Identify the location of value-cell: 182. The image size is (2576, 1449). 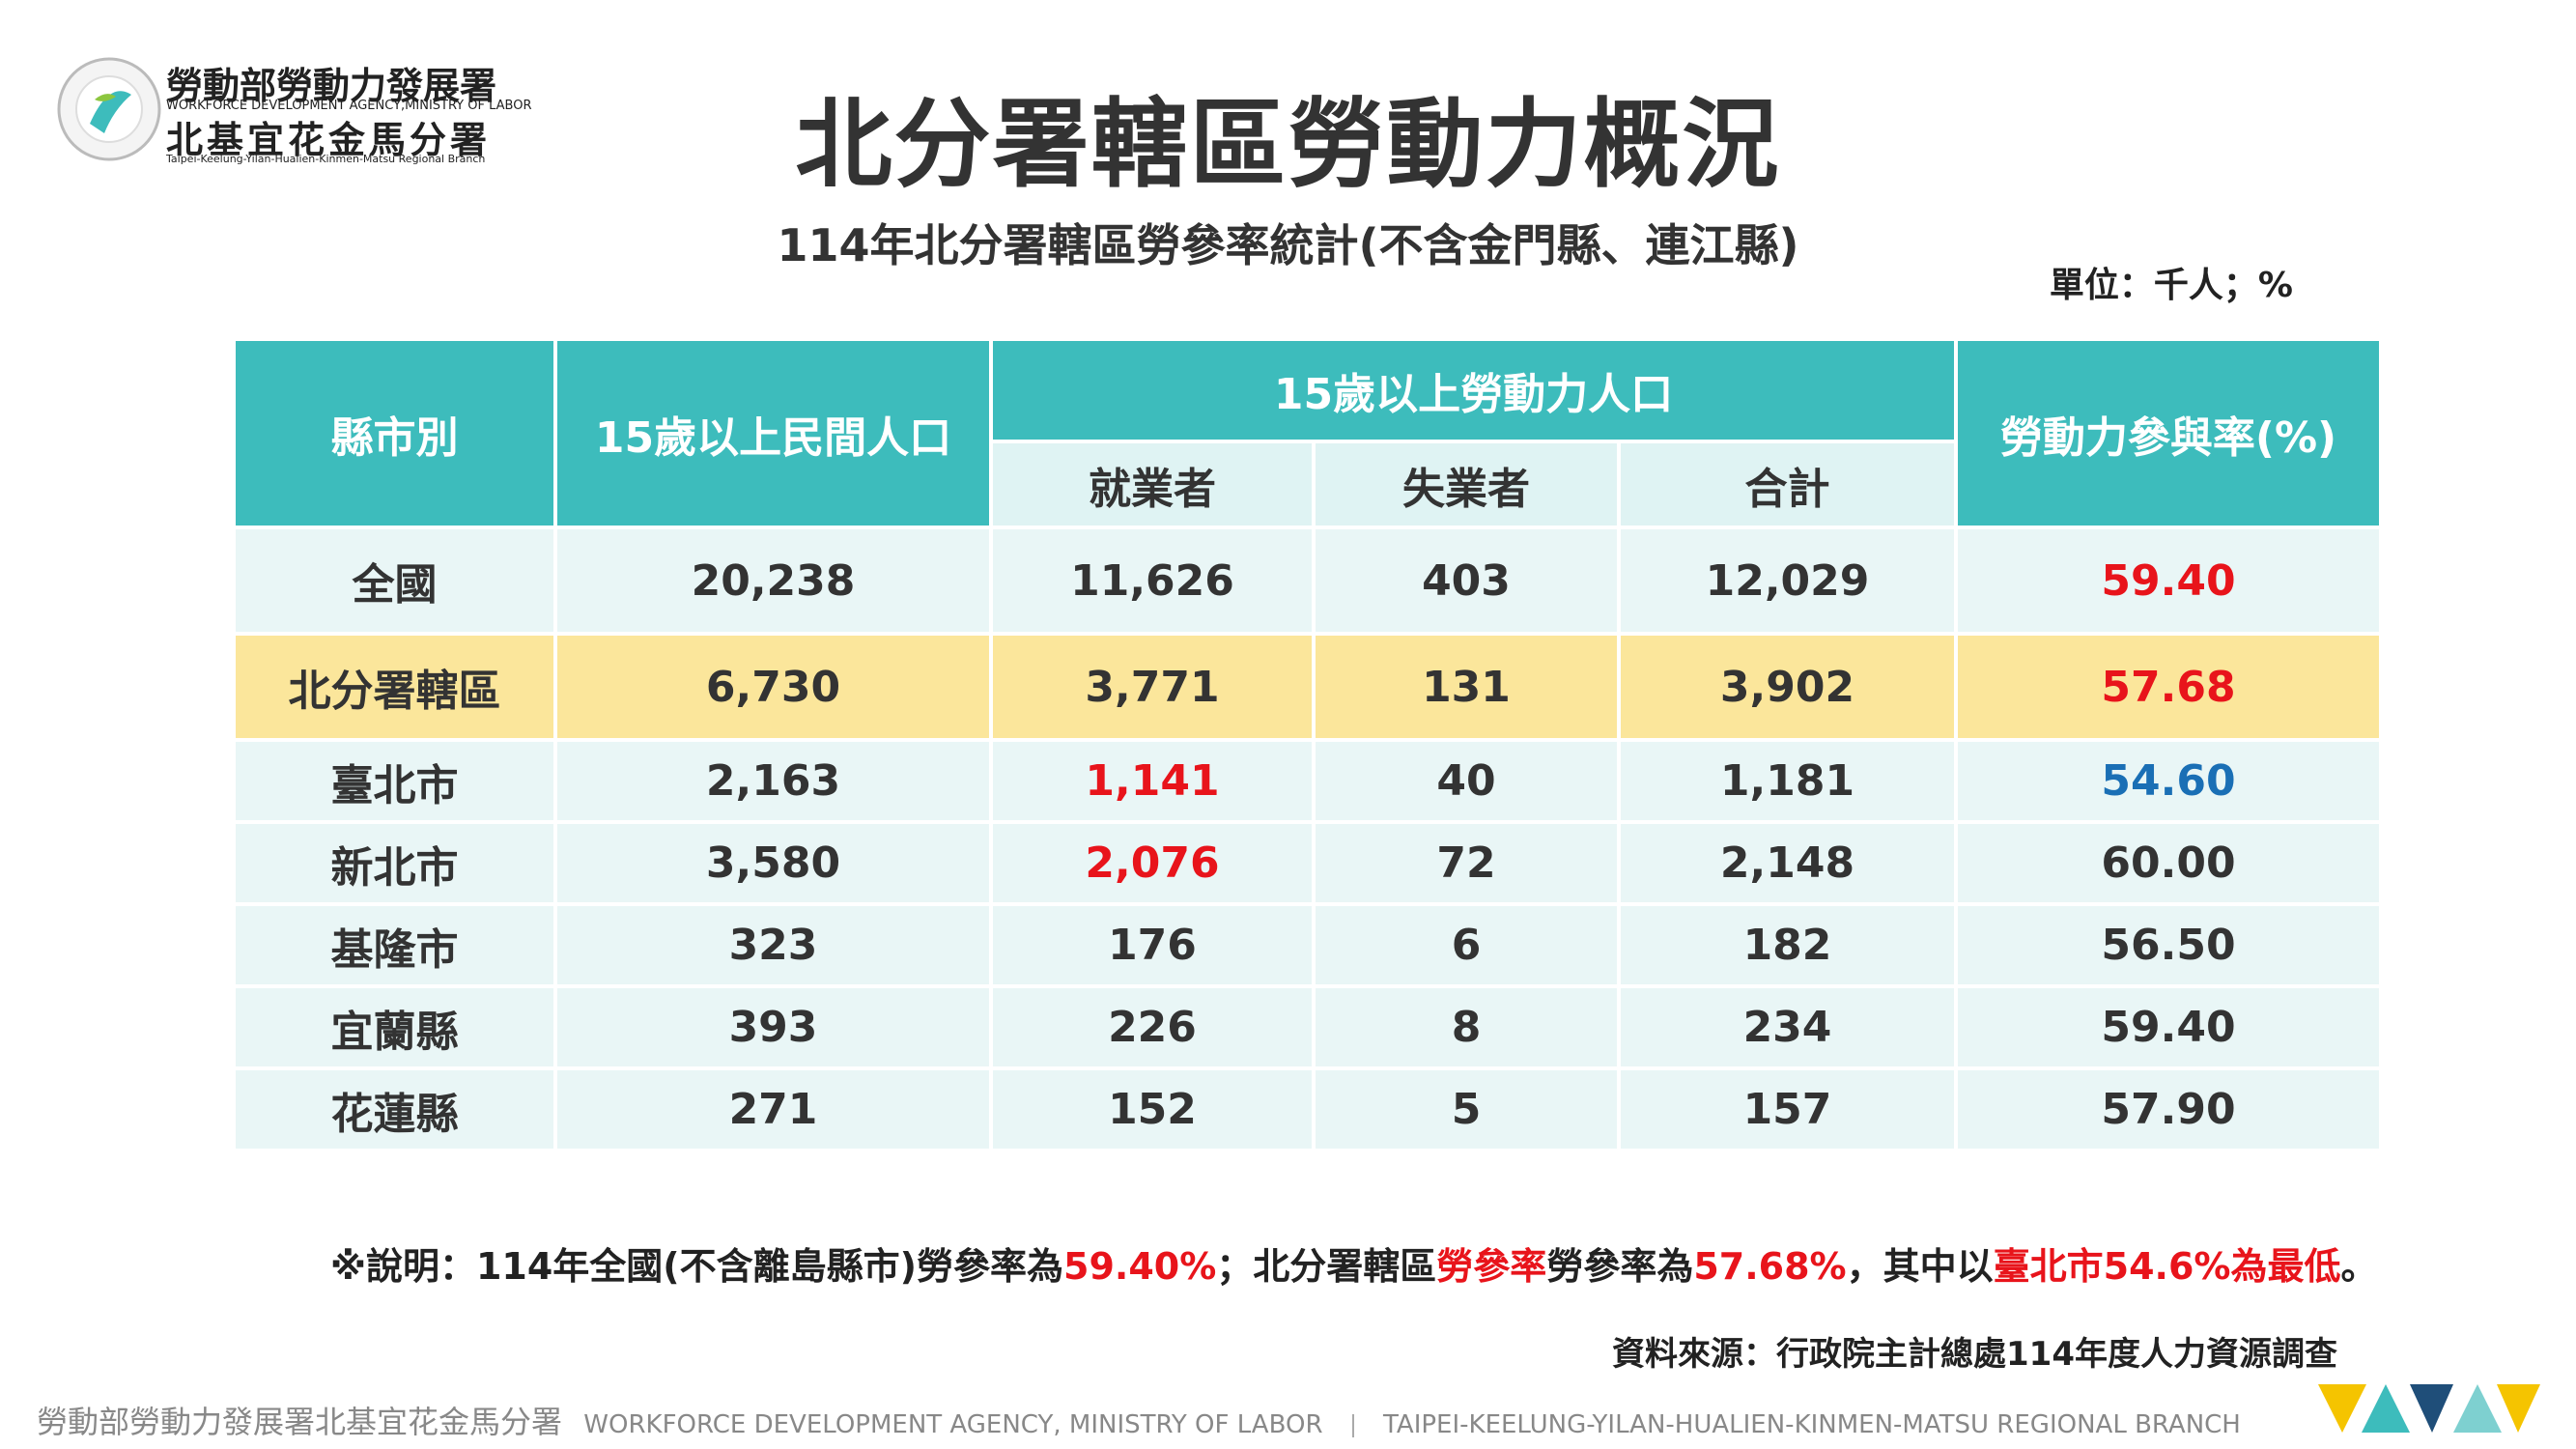
(1787, 945).